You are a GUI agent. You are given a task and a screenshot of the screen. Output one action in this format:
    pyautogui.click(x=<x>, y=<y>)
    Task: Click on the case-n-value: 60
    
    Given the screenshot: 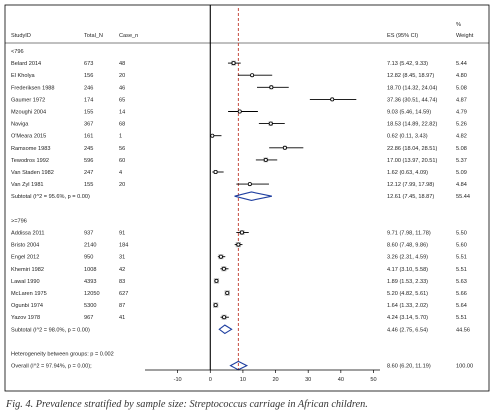 What is the action you would take?
    pyautogui.click(x=122, y=161)
    